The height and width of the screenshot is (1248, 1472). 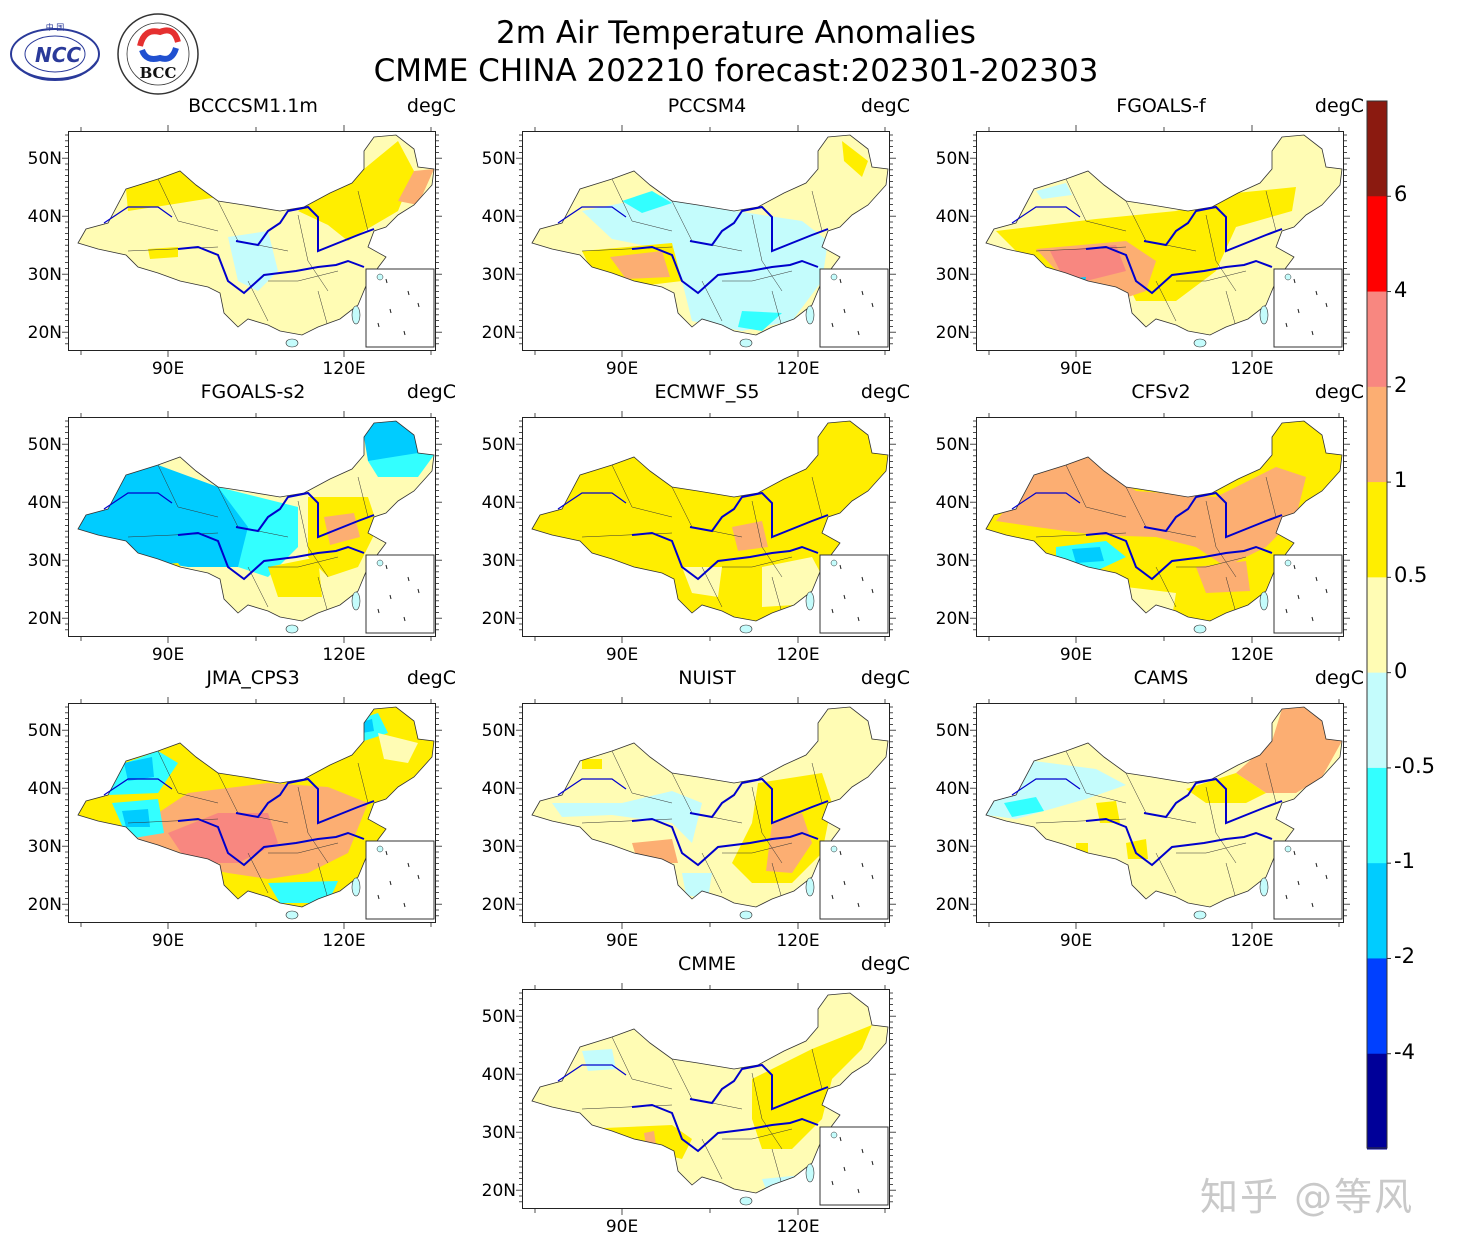 I want to click on colorbar-label: 2, so click(x=1401, y=384).